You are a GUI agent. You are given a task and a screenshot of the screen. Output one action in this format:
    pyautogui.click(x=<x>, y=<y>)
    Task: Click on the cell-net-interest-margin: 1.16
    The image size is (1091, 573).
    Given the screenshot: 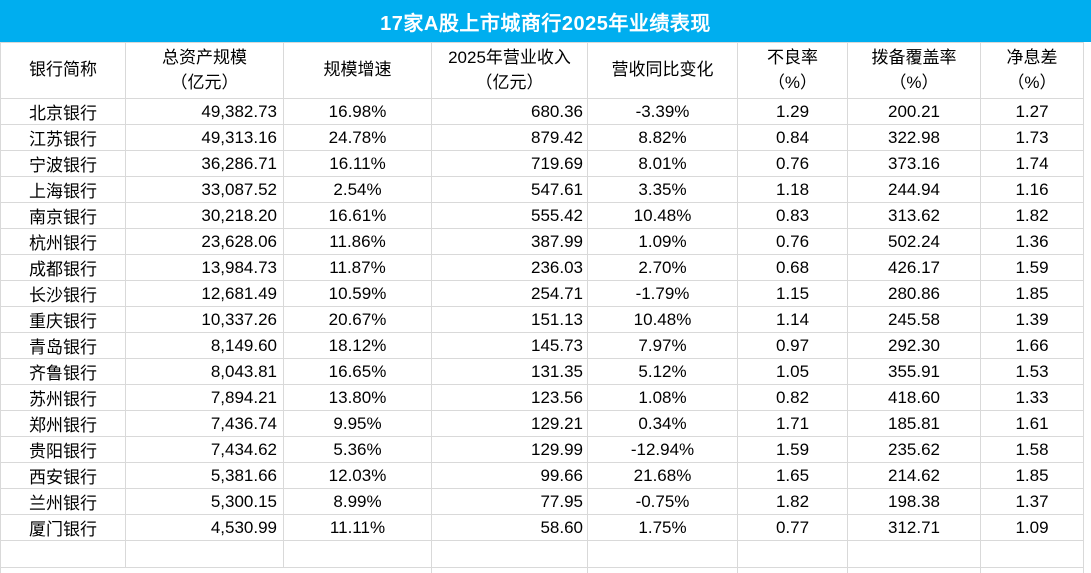 What is the action you would take?
    pyautogui.click(x=1032, y=189)
    